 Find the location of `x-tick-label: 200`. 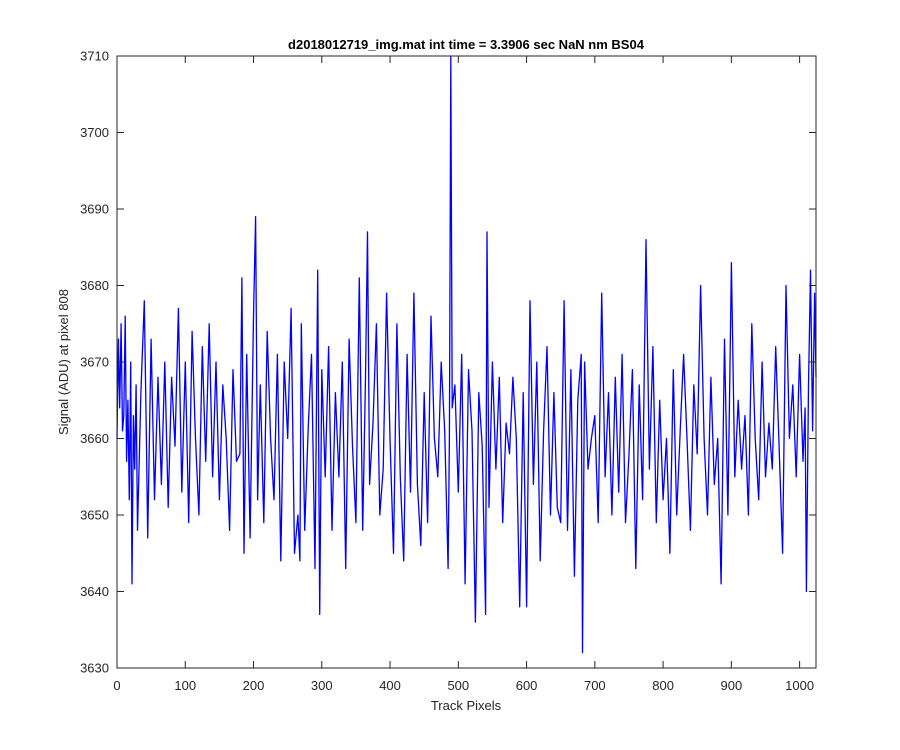

x-tick-label: 200 is located at coordinates (254, 685).